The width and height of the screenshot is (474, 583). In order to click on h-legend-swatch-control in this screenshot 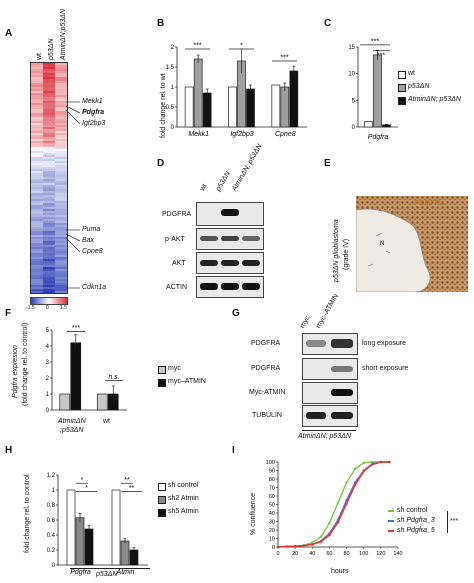, I will do `click(162, 487)`.